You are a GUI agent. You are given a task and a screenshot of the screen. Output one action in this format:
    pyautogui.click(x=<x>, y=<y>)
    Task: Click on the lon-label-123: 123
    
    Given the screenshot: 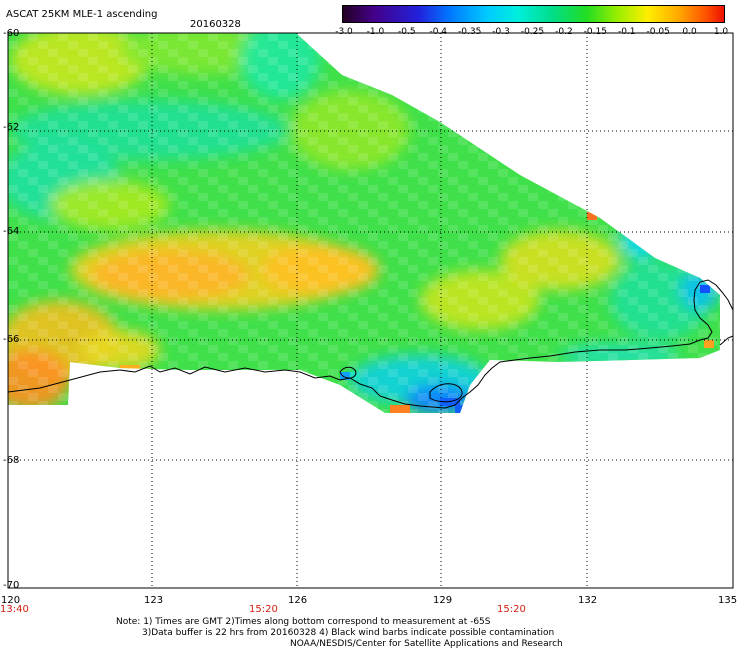 What is the action you would take?
    pyautogui.click(x=154, y=600)
    